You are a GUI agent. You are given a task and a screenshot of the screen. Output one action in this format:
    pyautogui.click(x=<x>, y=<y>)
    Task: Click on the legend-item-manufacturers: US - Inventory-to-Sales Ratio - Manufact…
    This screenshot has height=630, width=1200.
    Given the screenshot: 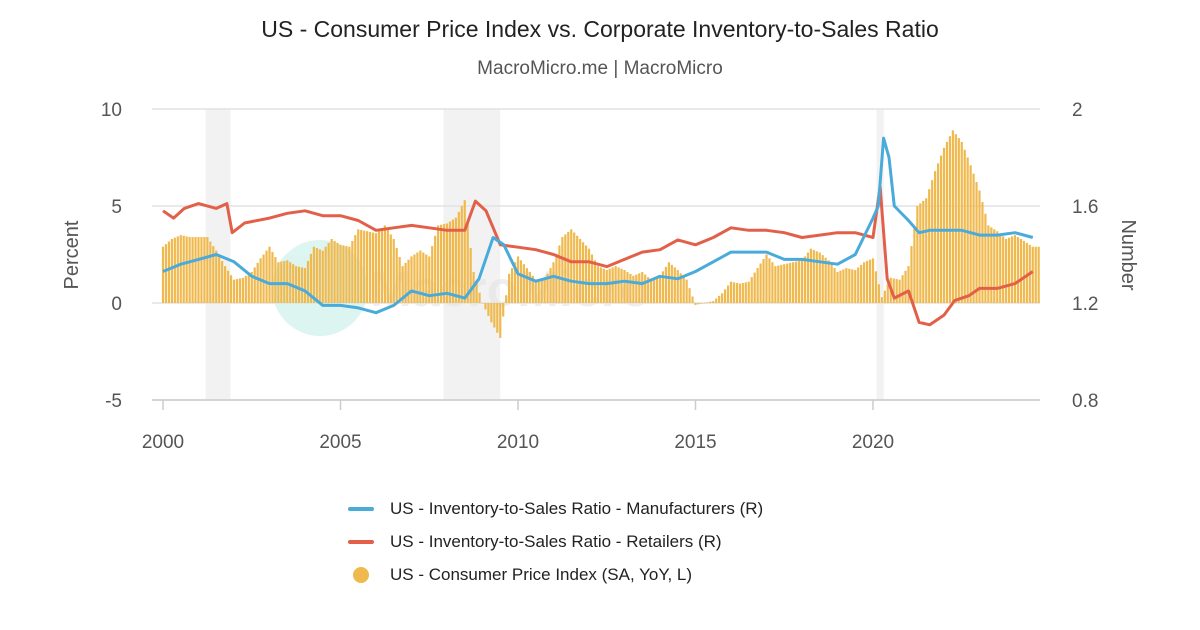 What is the action you would take?
    pyautogui.click(x=555, y=508)
    